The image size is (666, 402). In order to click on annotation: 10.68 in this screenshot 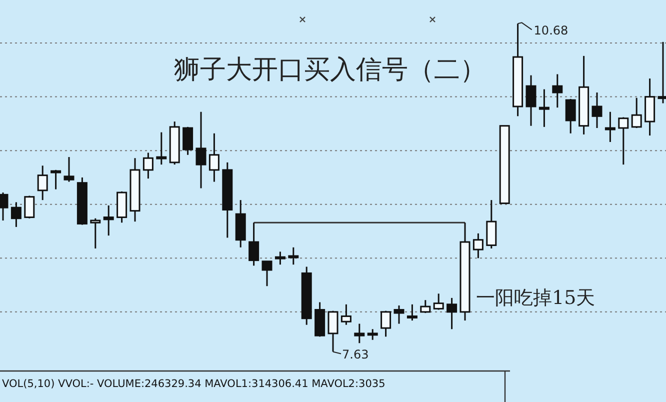, I will do `click(551, 31)`.